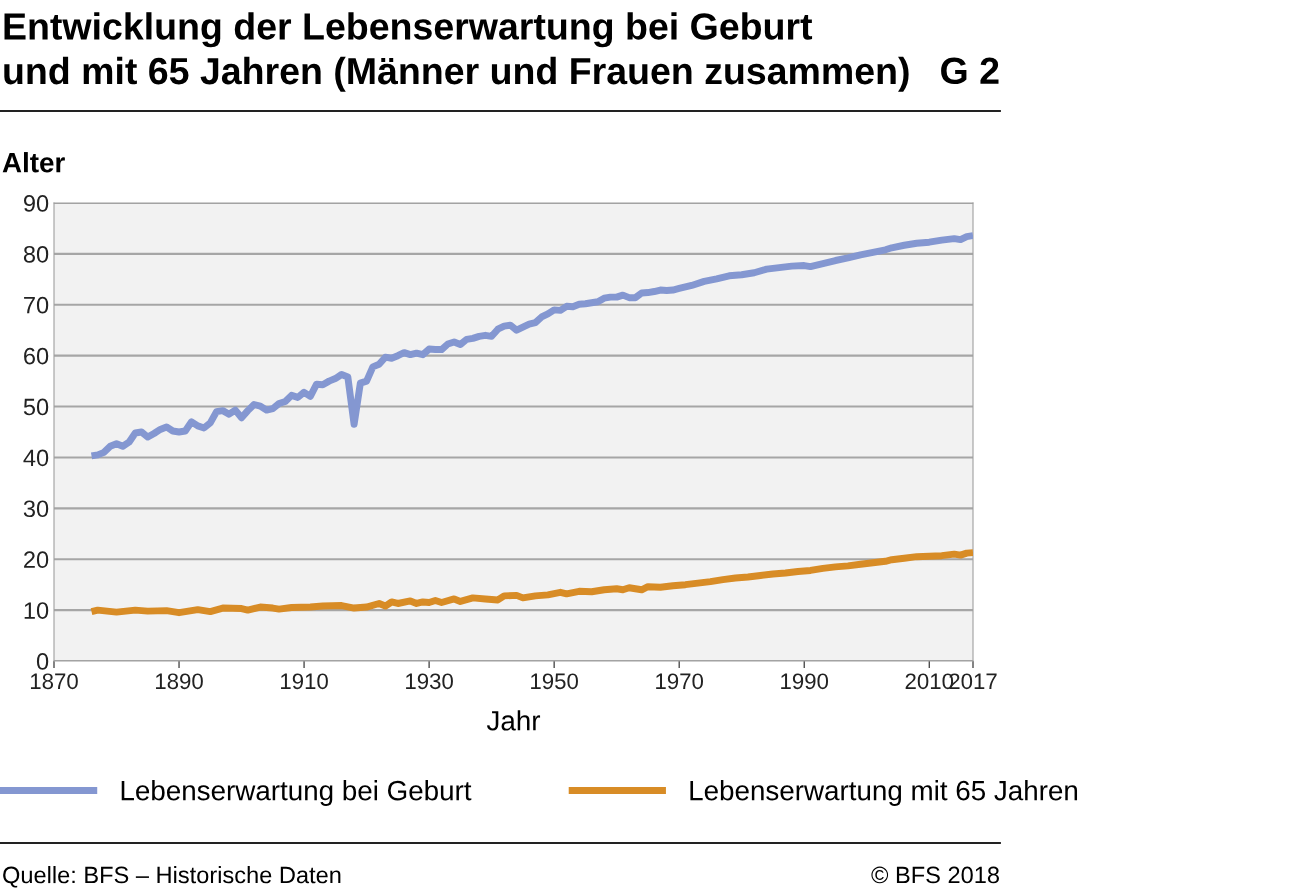  Describe the element at coordinates (36, 356) in the screenshot. I see `y-tick-label: 60` at that location.